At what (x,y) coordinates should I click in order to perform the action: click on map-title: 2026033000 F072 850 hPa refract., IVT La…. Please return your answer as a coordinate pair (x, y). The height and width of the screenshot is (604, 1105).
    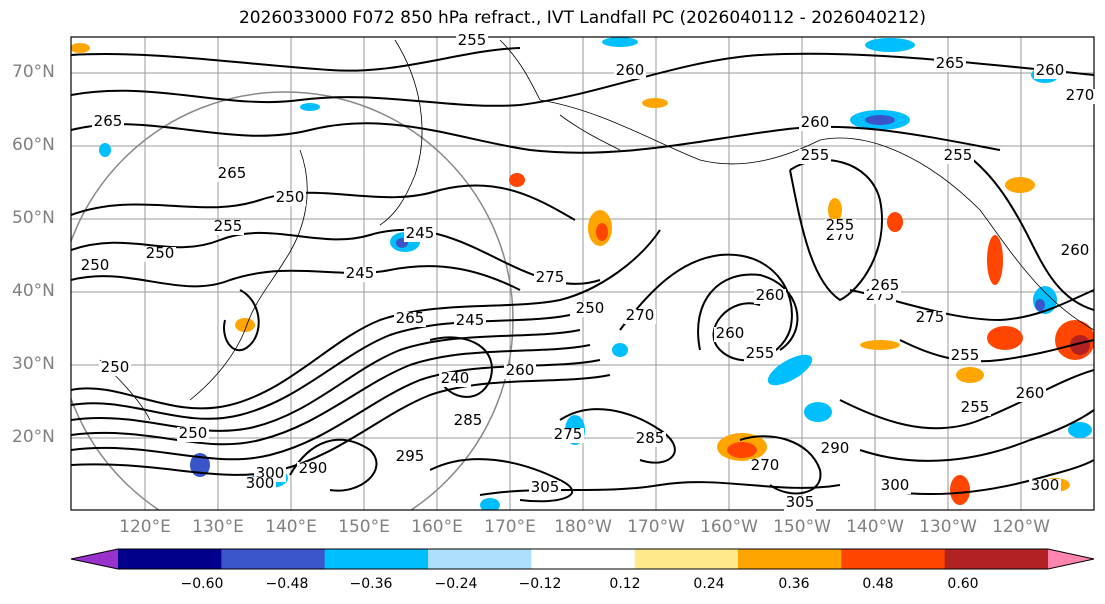
    Looking at the image, I should click on (582, 18).